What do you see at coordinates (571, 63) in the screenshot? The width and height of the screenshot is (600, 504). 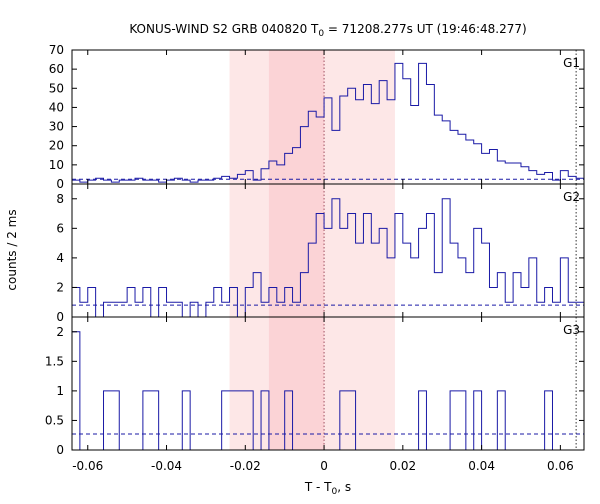 I see `panel-label-G1: G1` at bounding box center [571, 63].